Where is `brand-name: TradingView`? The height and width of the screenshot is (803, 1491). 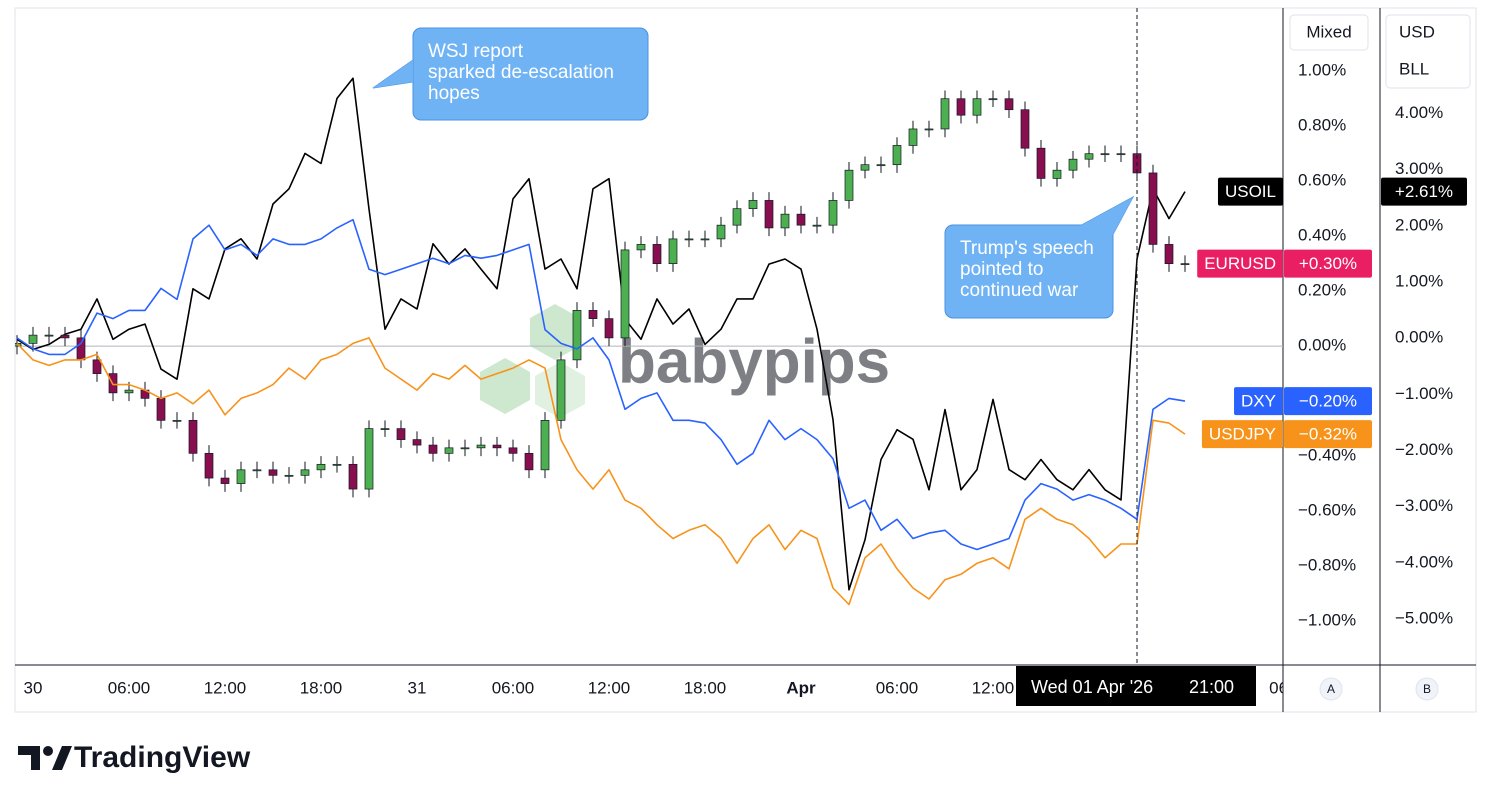 brand-name: TradingView is located at coordinates (162, 757).